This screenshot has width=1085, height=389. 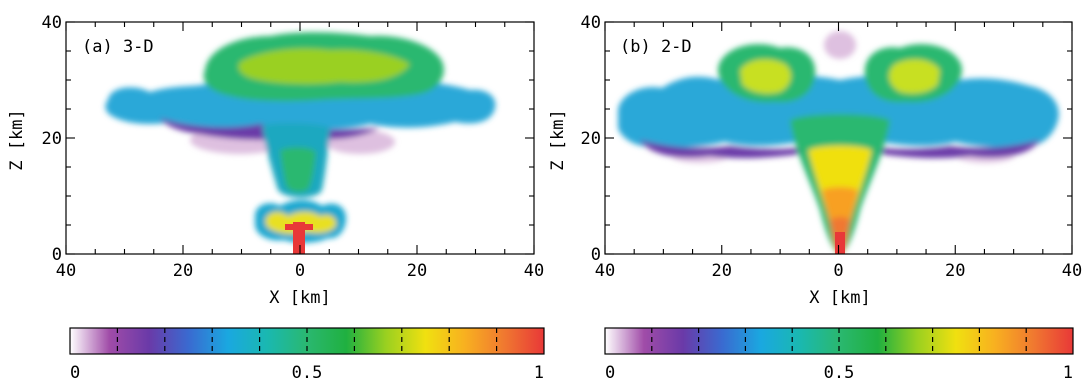 What do you see at coordinates (838, 271) in the screenshot?
I see `panel-b-xtick-label: 0` at bounding box center [838, 271].